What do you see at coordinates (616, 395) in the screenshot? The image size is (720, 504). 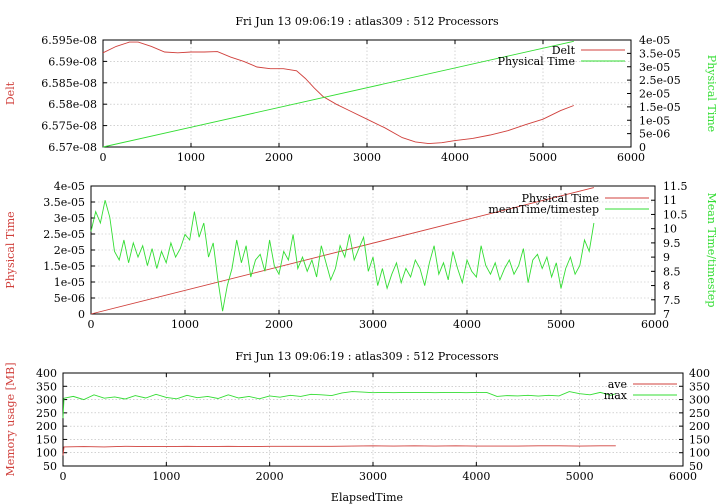 I see `legend-label: max` at bounding box center [616, 395].